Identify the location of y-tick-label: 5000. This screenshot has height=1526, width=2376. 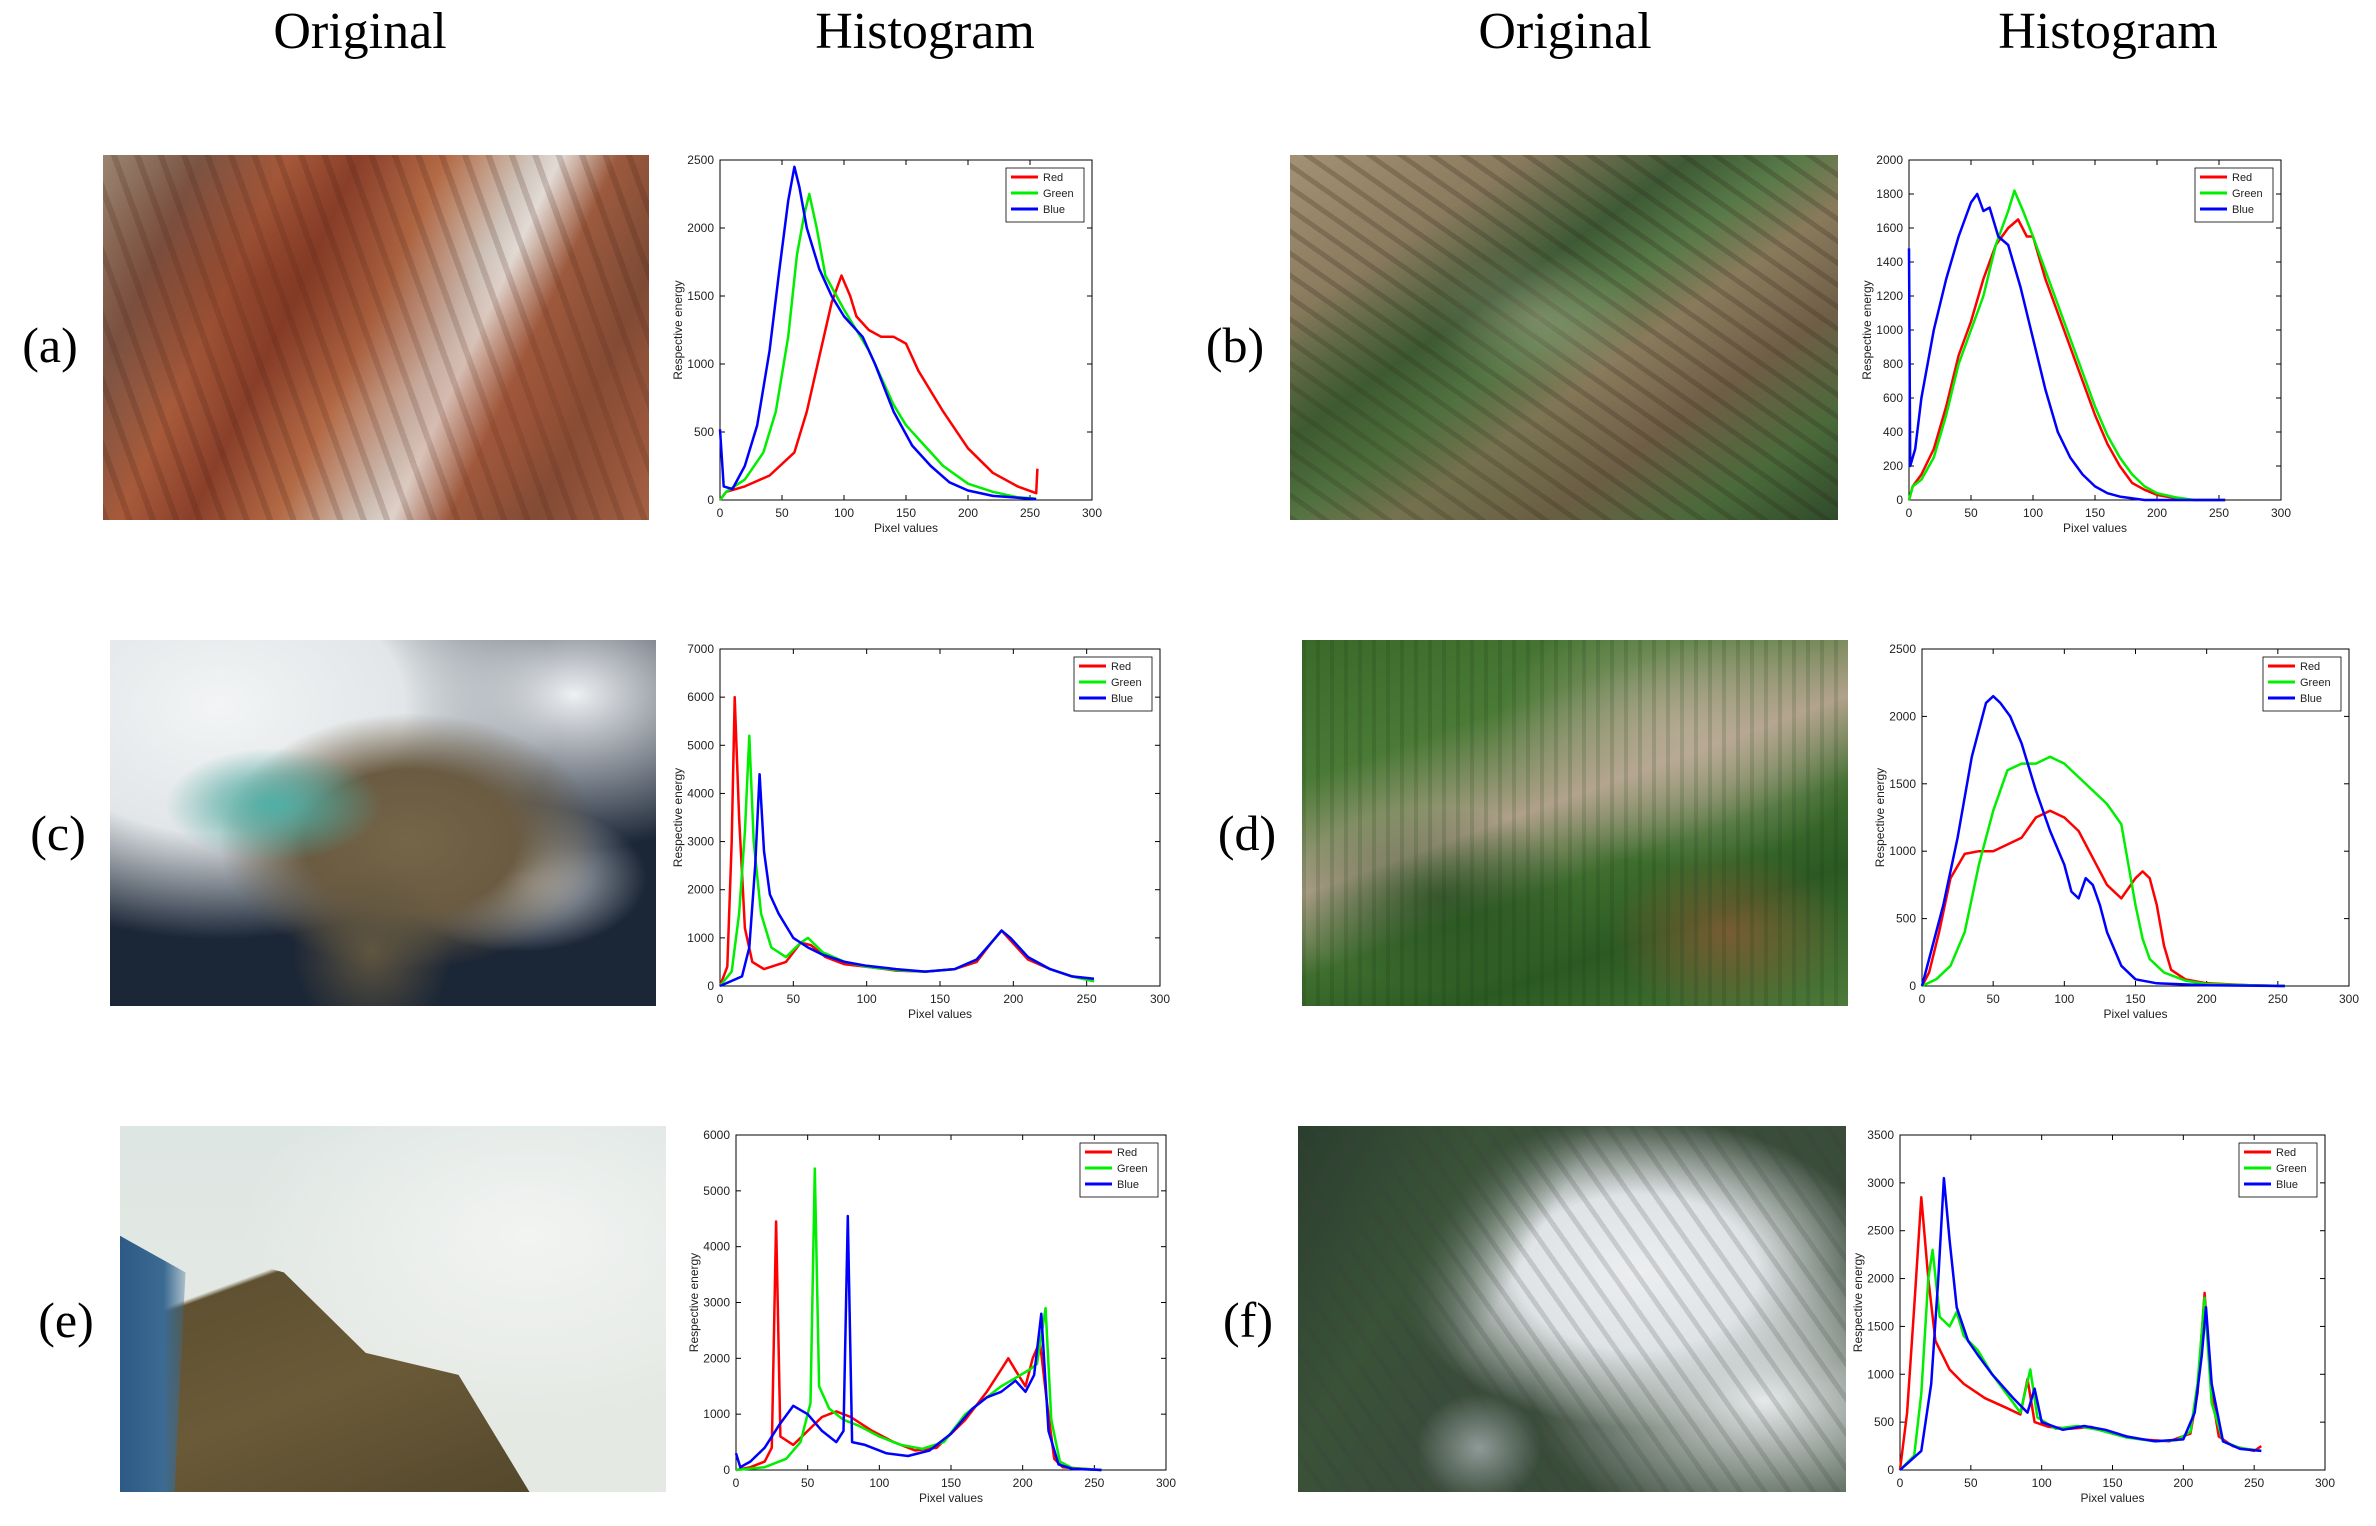
(716, 1191).